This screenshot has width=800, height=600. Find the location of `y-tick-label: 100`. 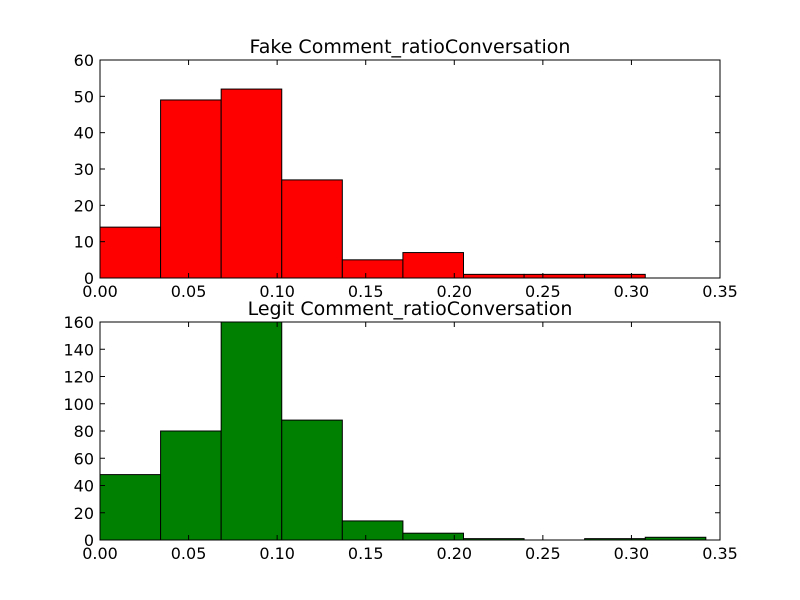

y-tick-label: 100 is located at coordinates (78, 404).